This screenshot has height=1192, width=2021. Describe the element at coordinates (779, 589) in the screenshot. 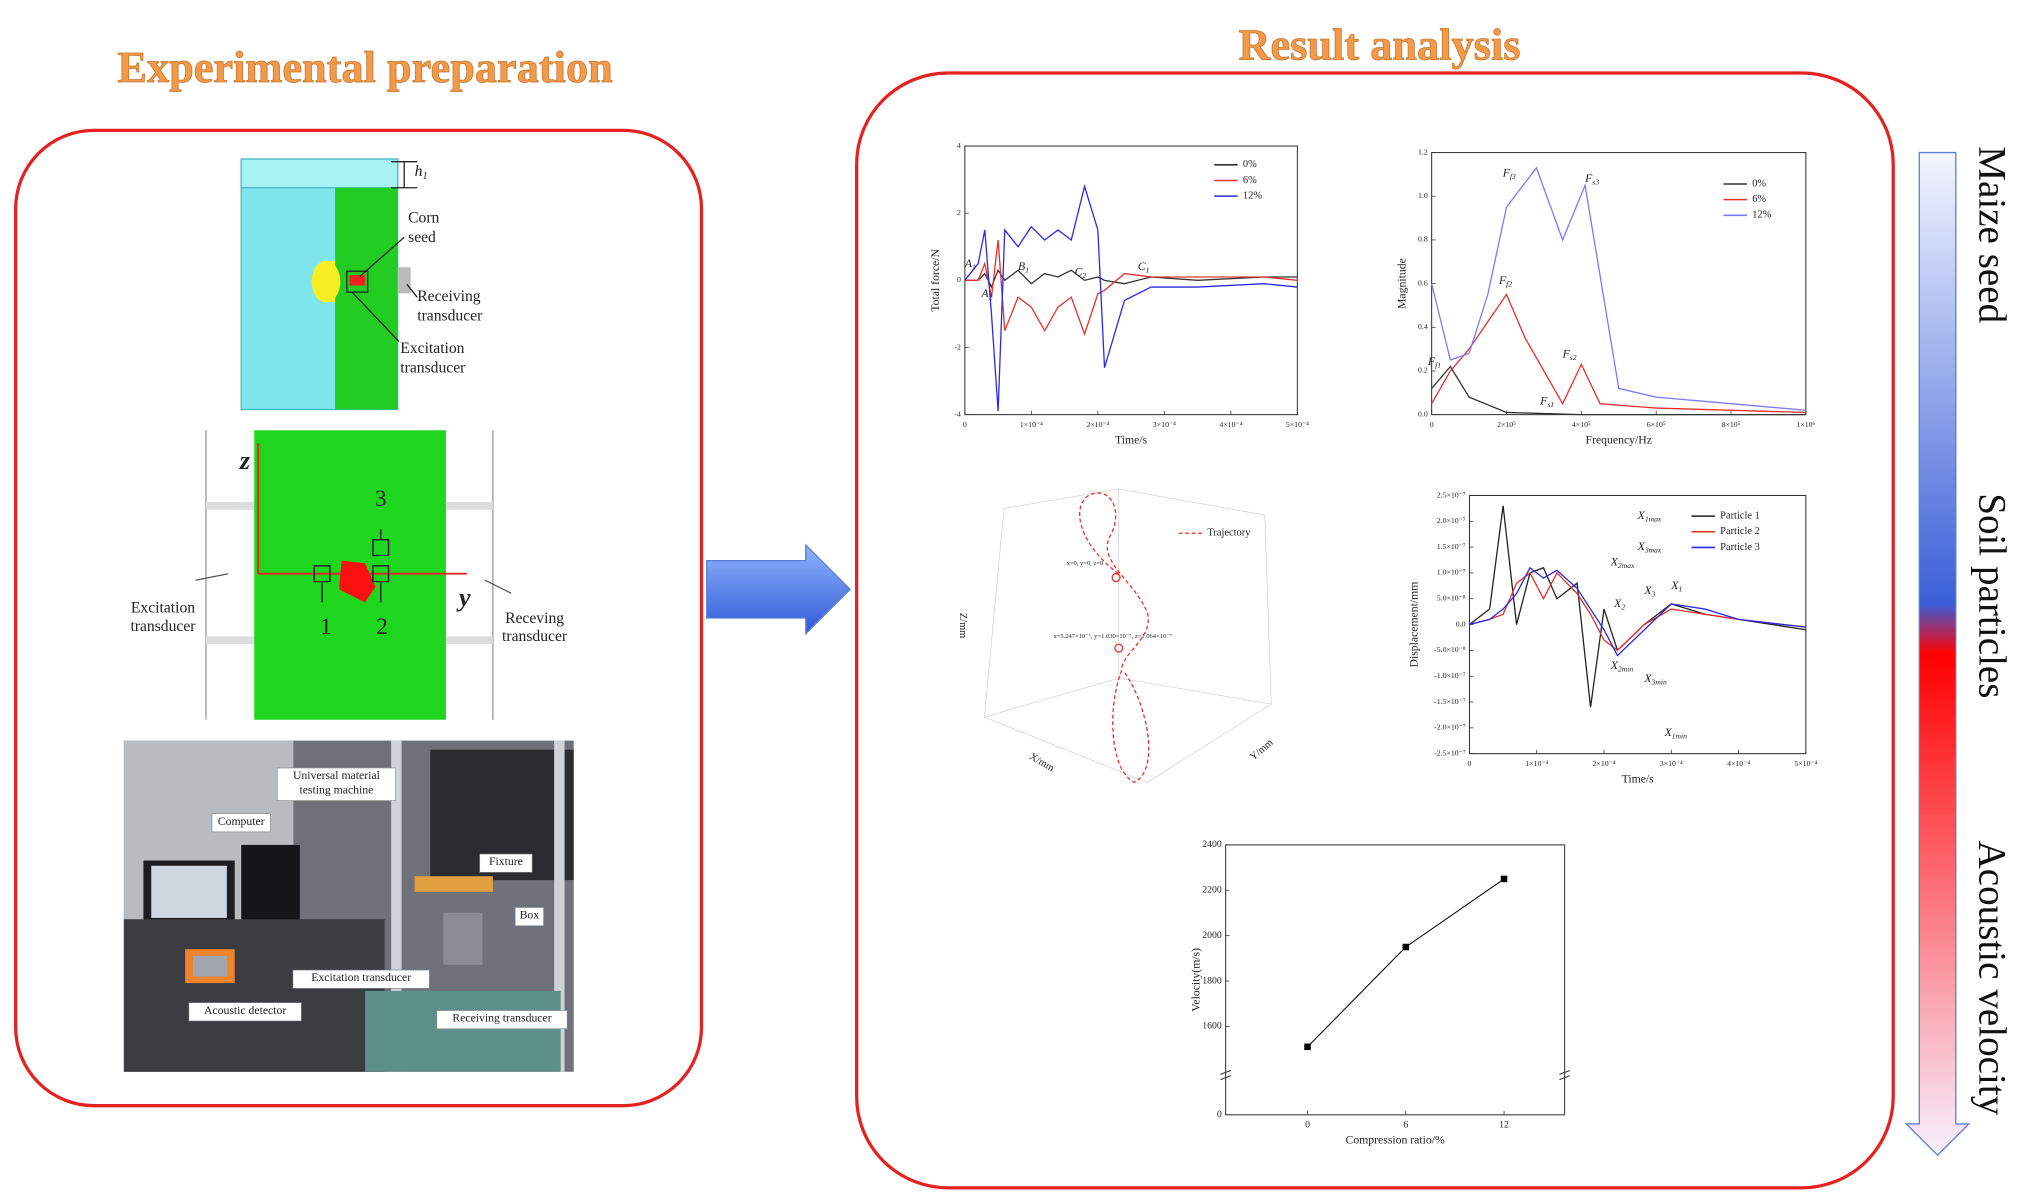

I see `flow-arrow` at that location.